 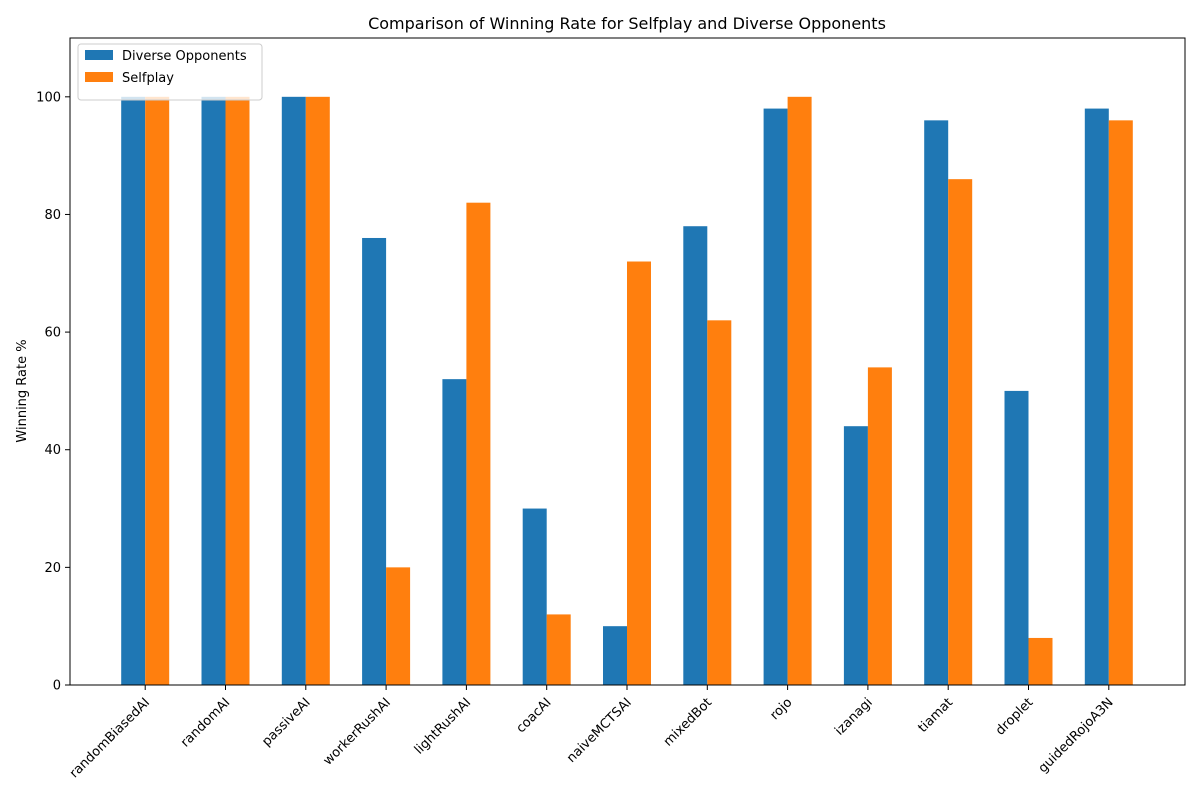 I want to click on y-tick-label: 100, so click(x=48, y=97).